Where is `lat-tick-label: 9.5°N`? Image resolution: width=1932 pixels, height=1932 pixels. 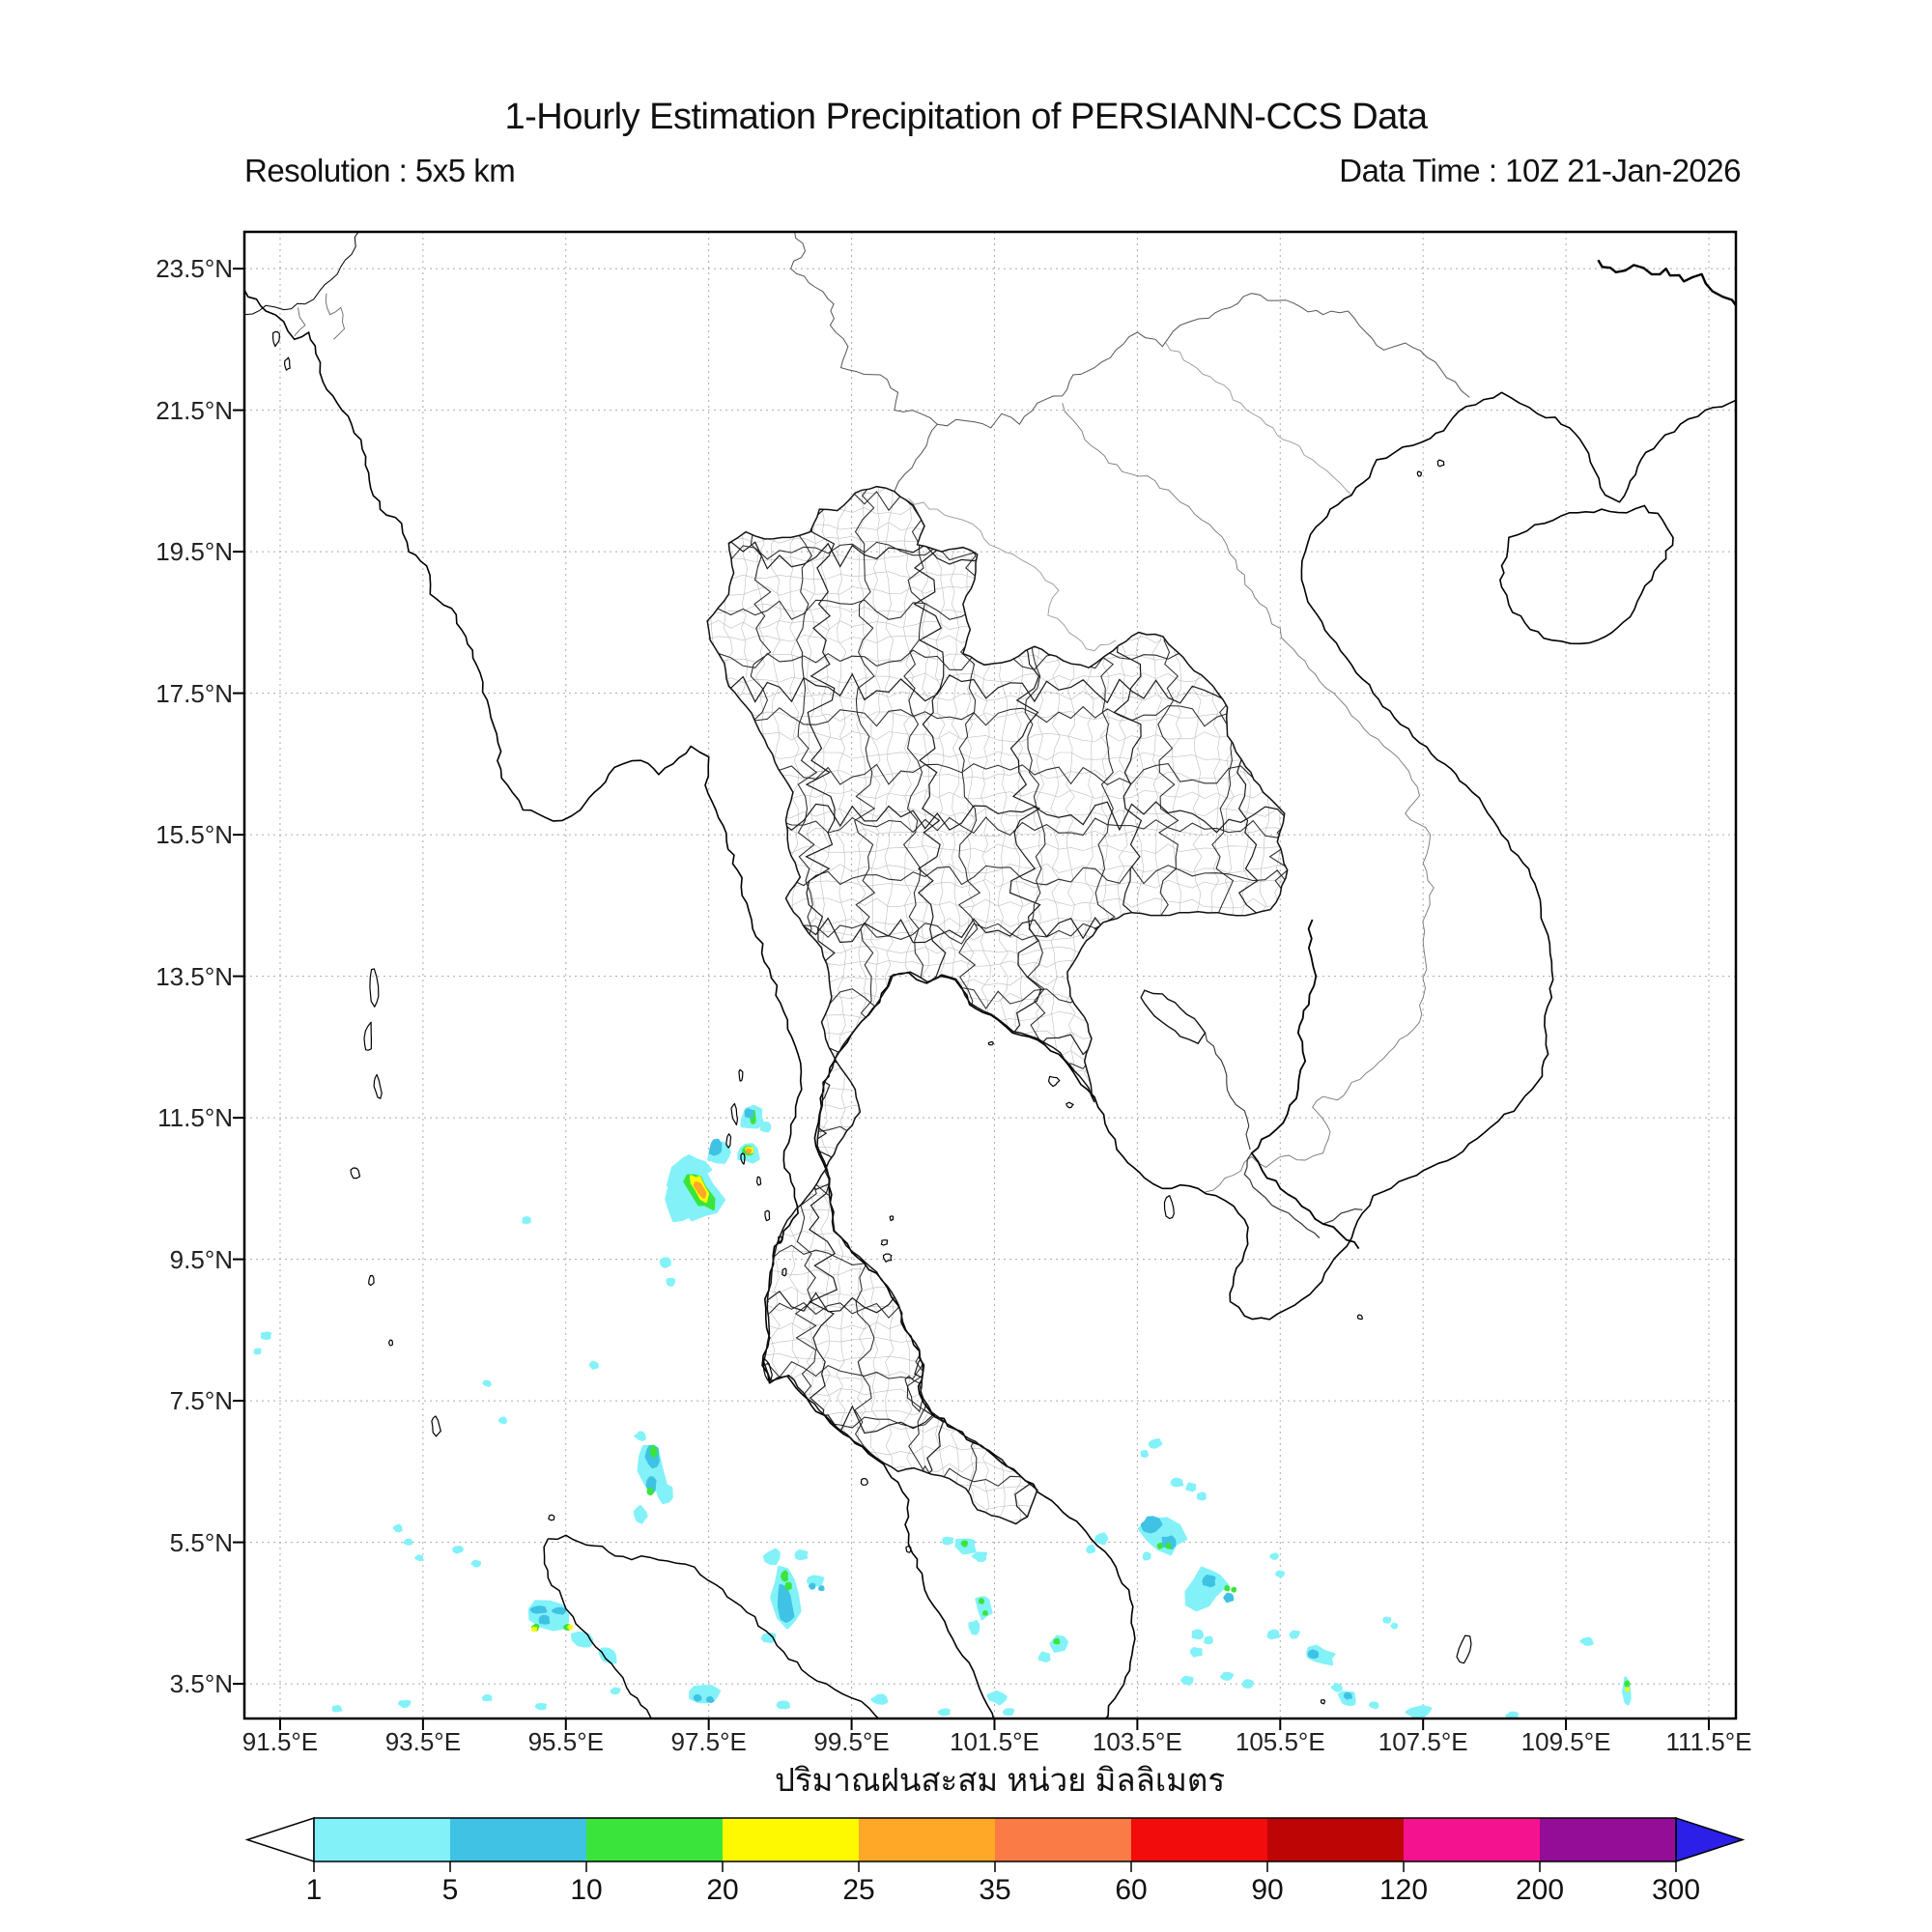 lat-tick-label: 9.5°N is located at coordinates (201, 1259).